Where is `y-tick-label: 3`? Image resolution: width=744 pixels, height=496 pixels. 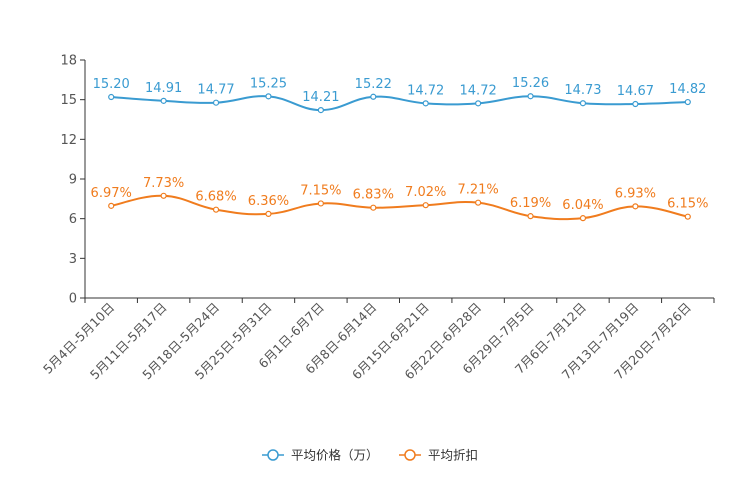
y-tick-label: 3 is located at coordinates (73, 259).